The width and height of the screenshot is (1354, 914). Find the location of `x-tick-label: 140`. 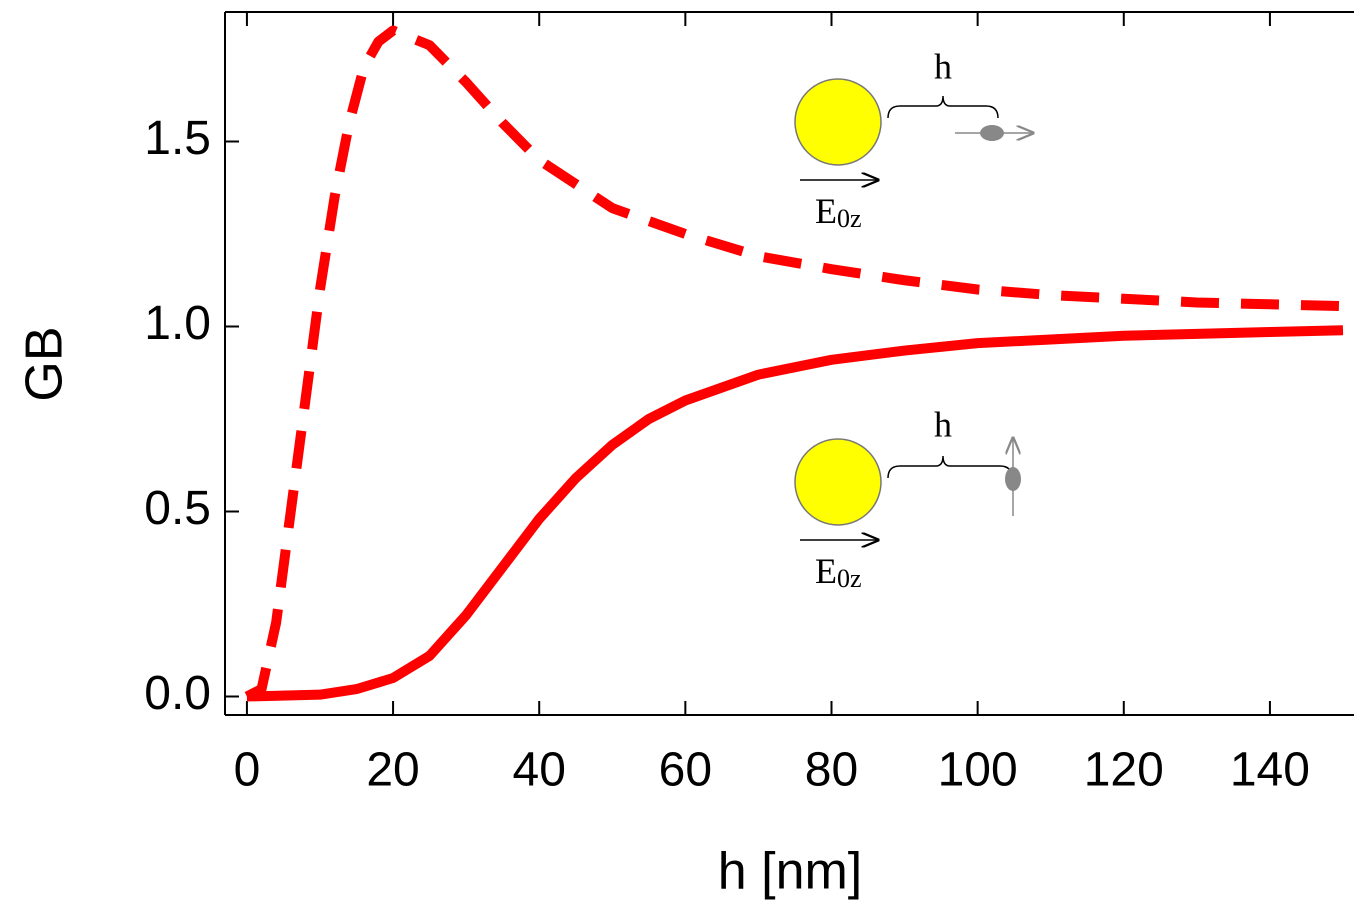

x-tick-label: 140 is located at coordinates (1270, 770).